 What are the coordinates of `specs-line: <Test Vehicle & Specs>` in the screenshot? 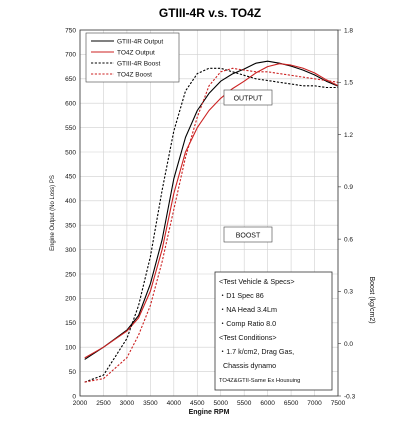 It's located at (257, 281).